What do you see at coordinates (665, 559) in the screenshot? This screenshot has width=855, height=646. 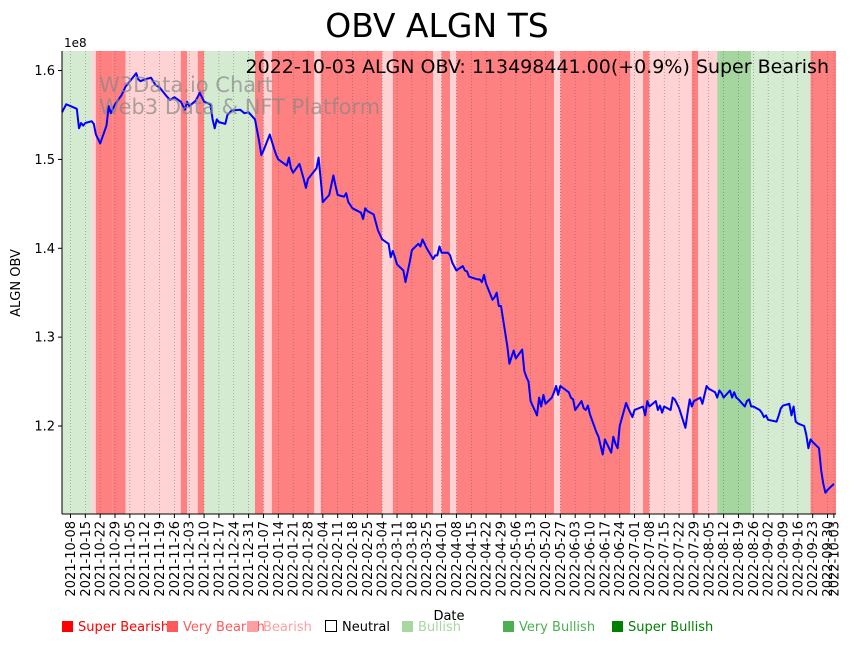 I see `x-tick-label: 2022-07-15` at bounding box center [665, 559].